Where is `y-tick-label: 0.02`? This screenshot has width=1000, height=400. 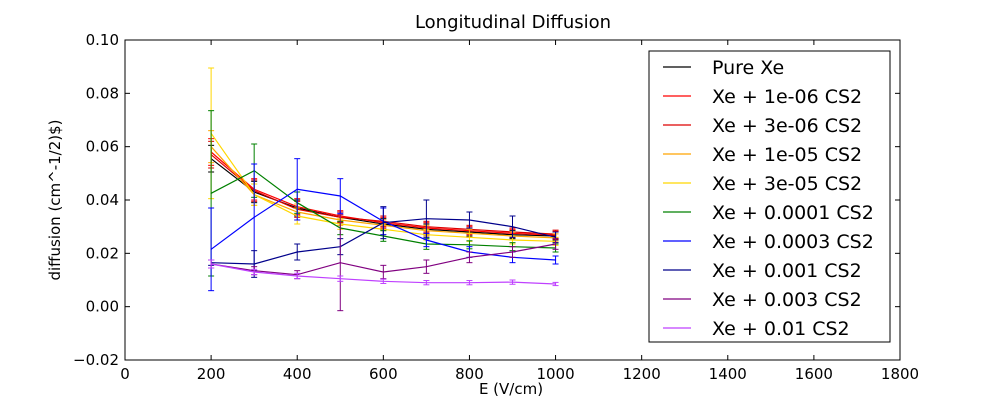
y-tick-label: 0.02 is located at coordinates (102, 253).